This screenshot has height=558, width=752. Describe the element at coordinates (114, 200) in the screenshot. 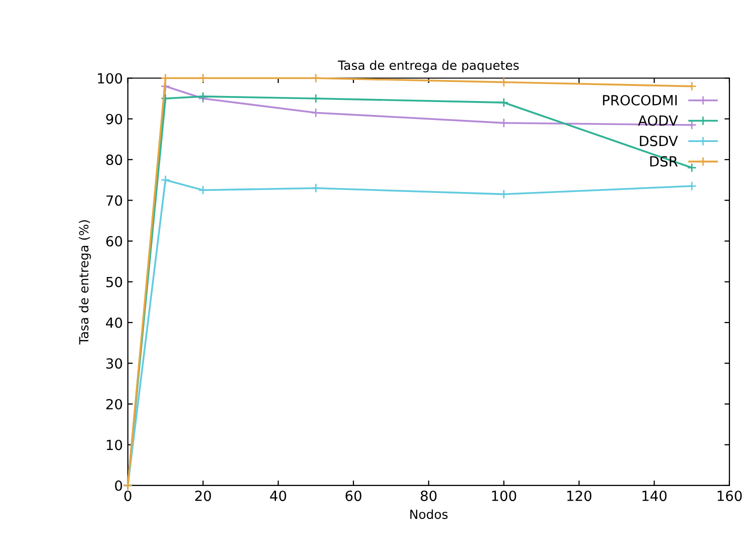

I see `y-tick-label: 70` at that location.